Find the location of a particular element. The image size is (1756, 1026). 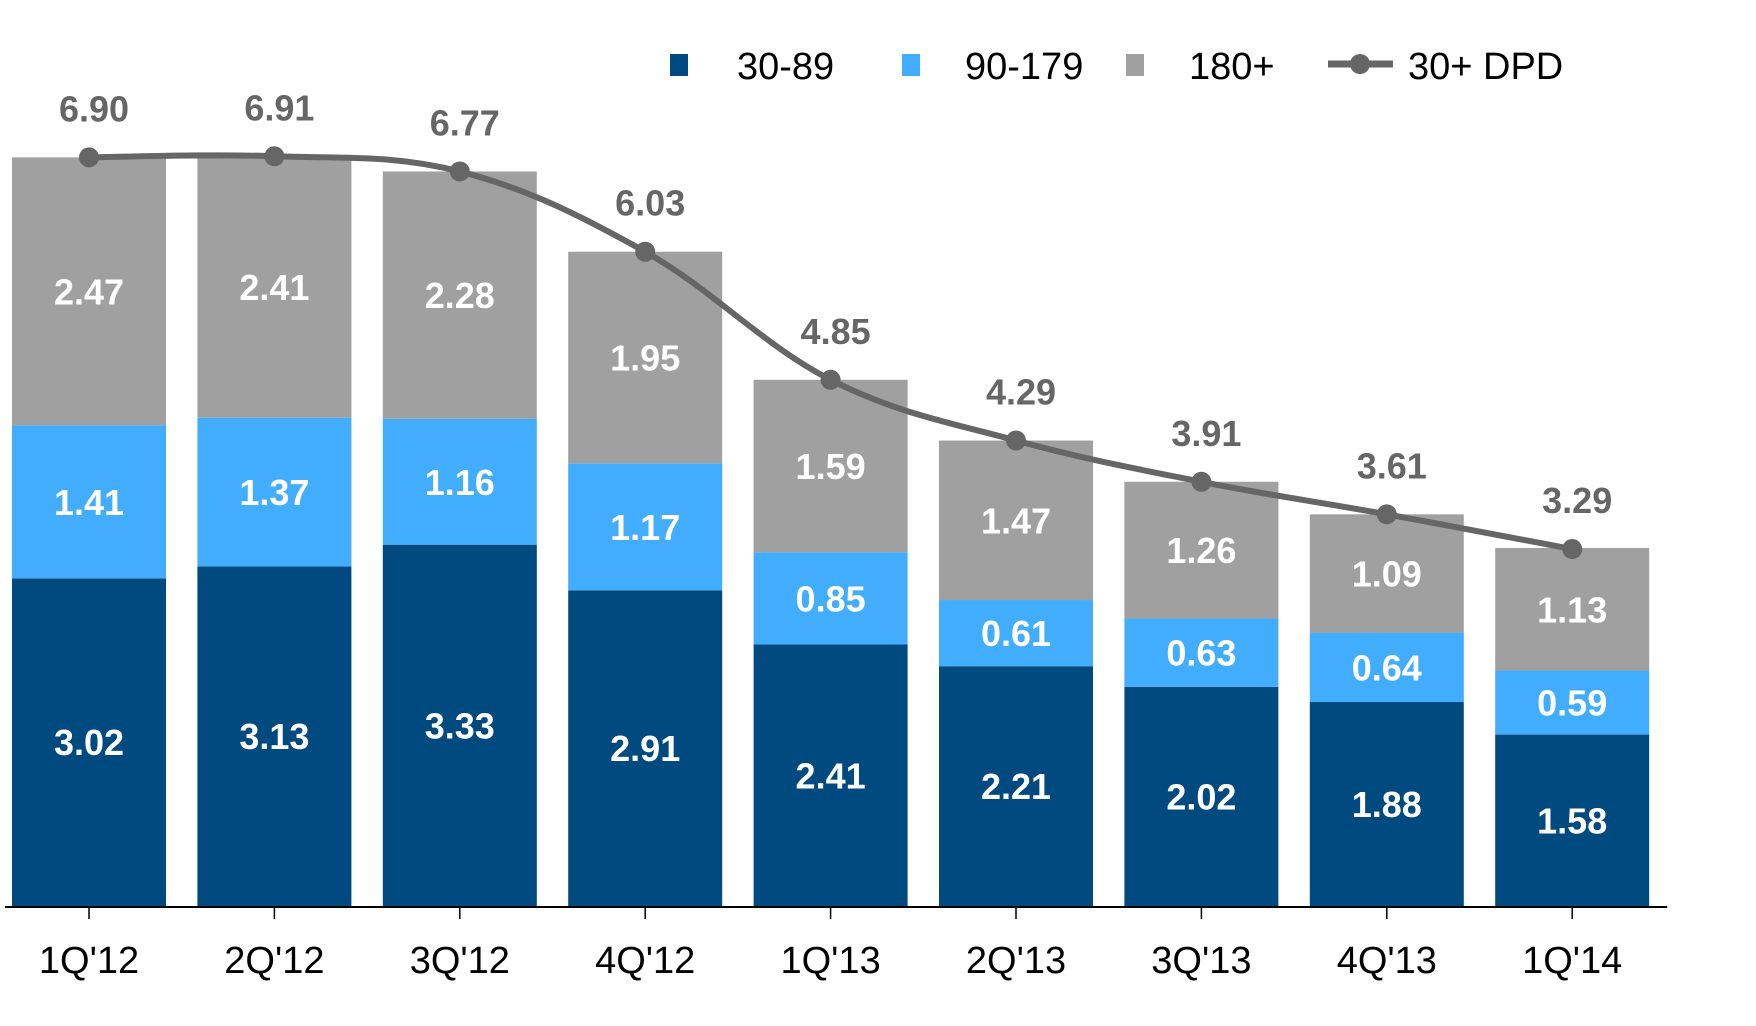

legend-label-30-plus-dpd: 30+ DPD is located at coordinates (1485, 67).